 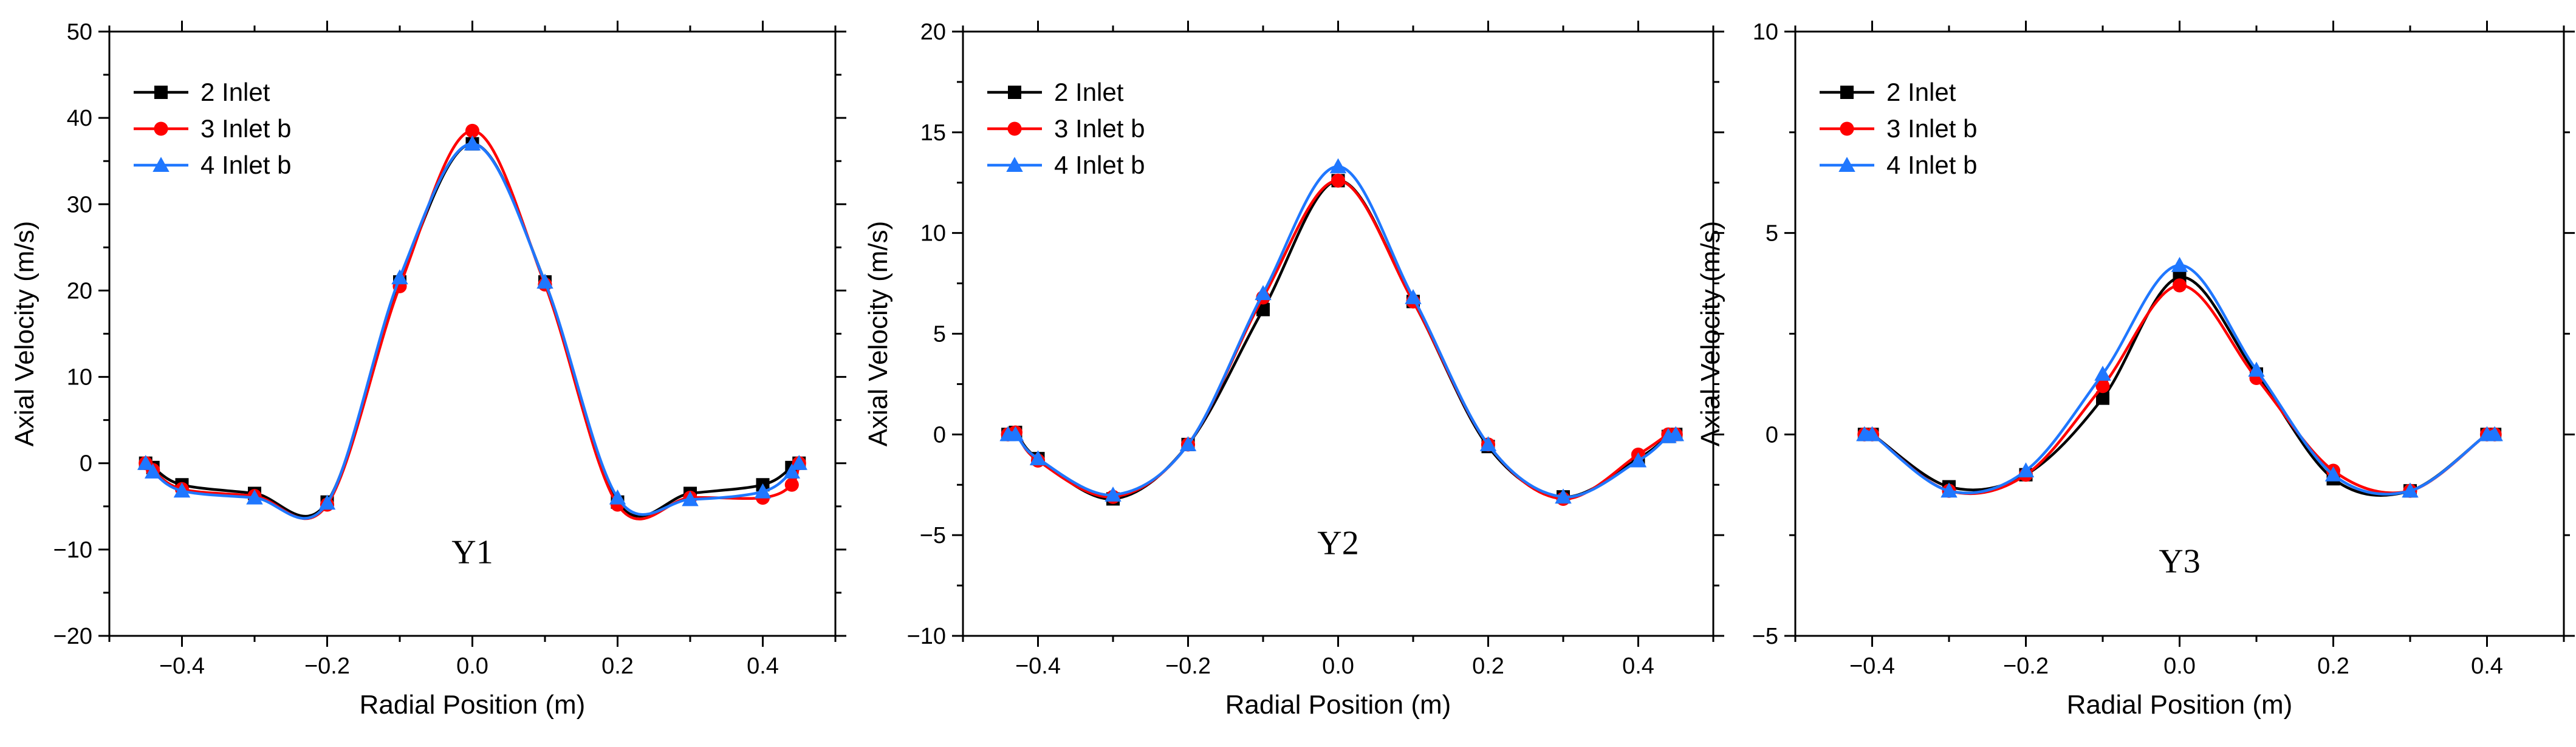 I want to click on panel-label: Y3, so click(x=2179, y=562).